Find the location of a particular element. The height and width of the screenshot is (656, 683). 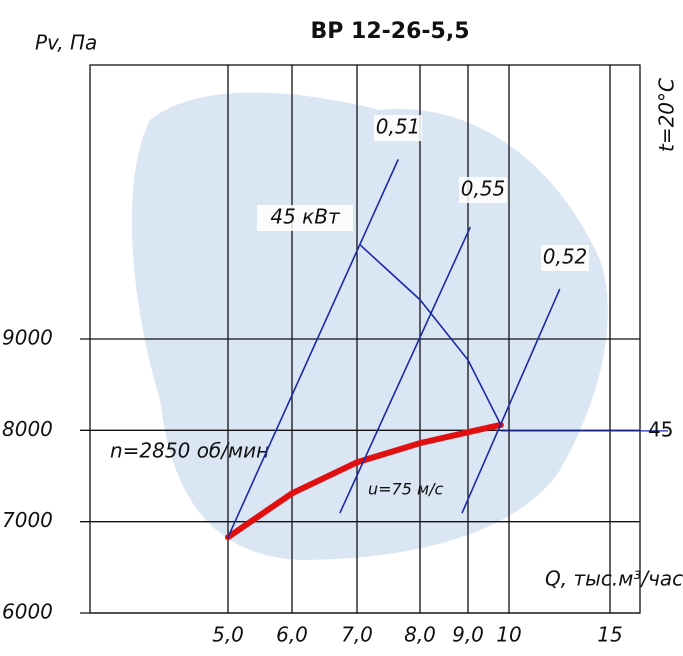

chart-title: ВР 12-26-5,5 is located at coordinates (389, 31).